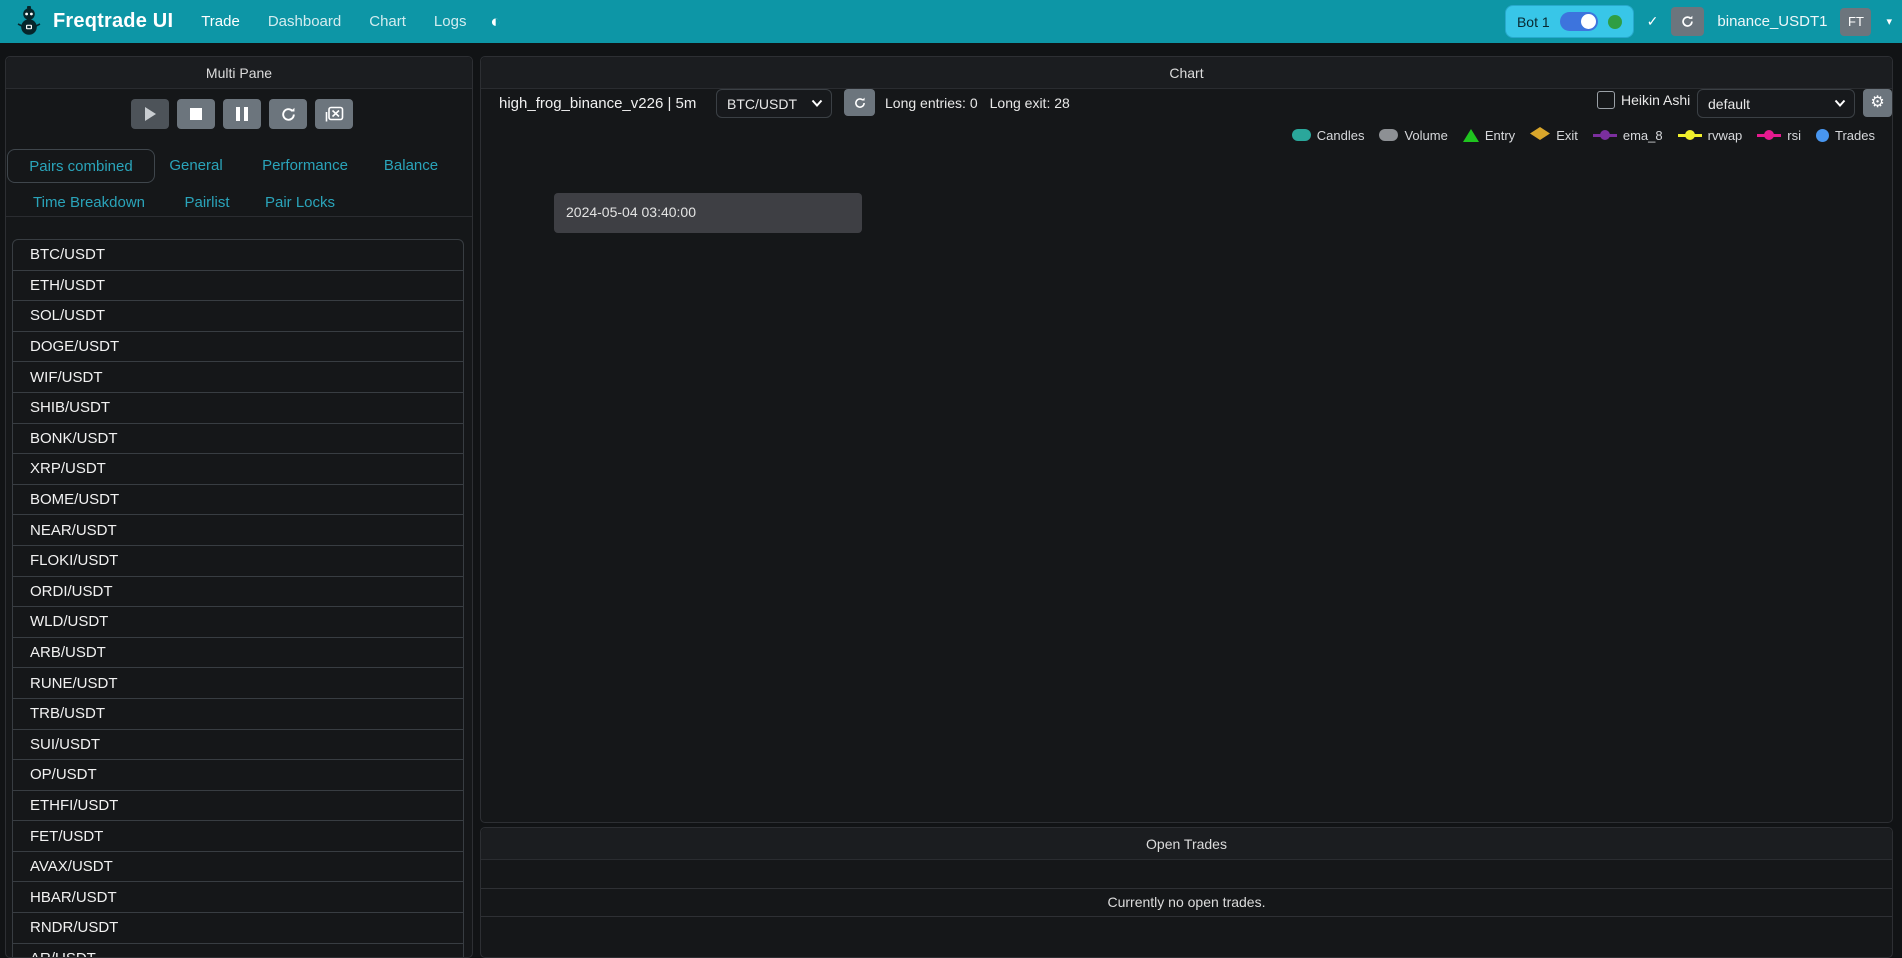 The image size is (1902, 958). I want to click on navbar-right: Bot 1 ✓ binance_USDT1 FT ▾, so click(1698, 21).